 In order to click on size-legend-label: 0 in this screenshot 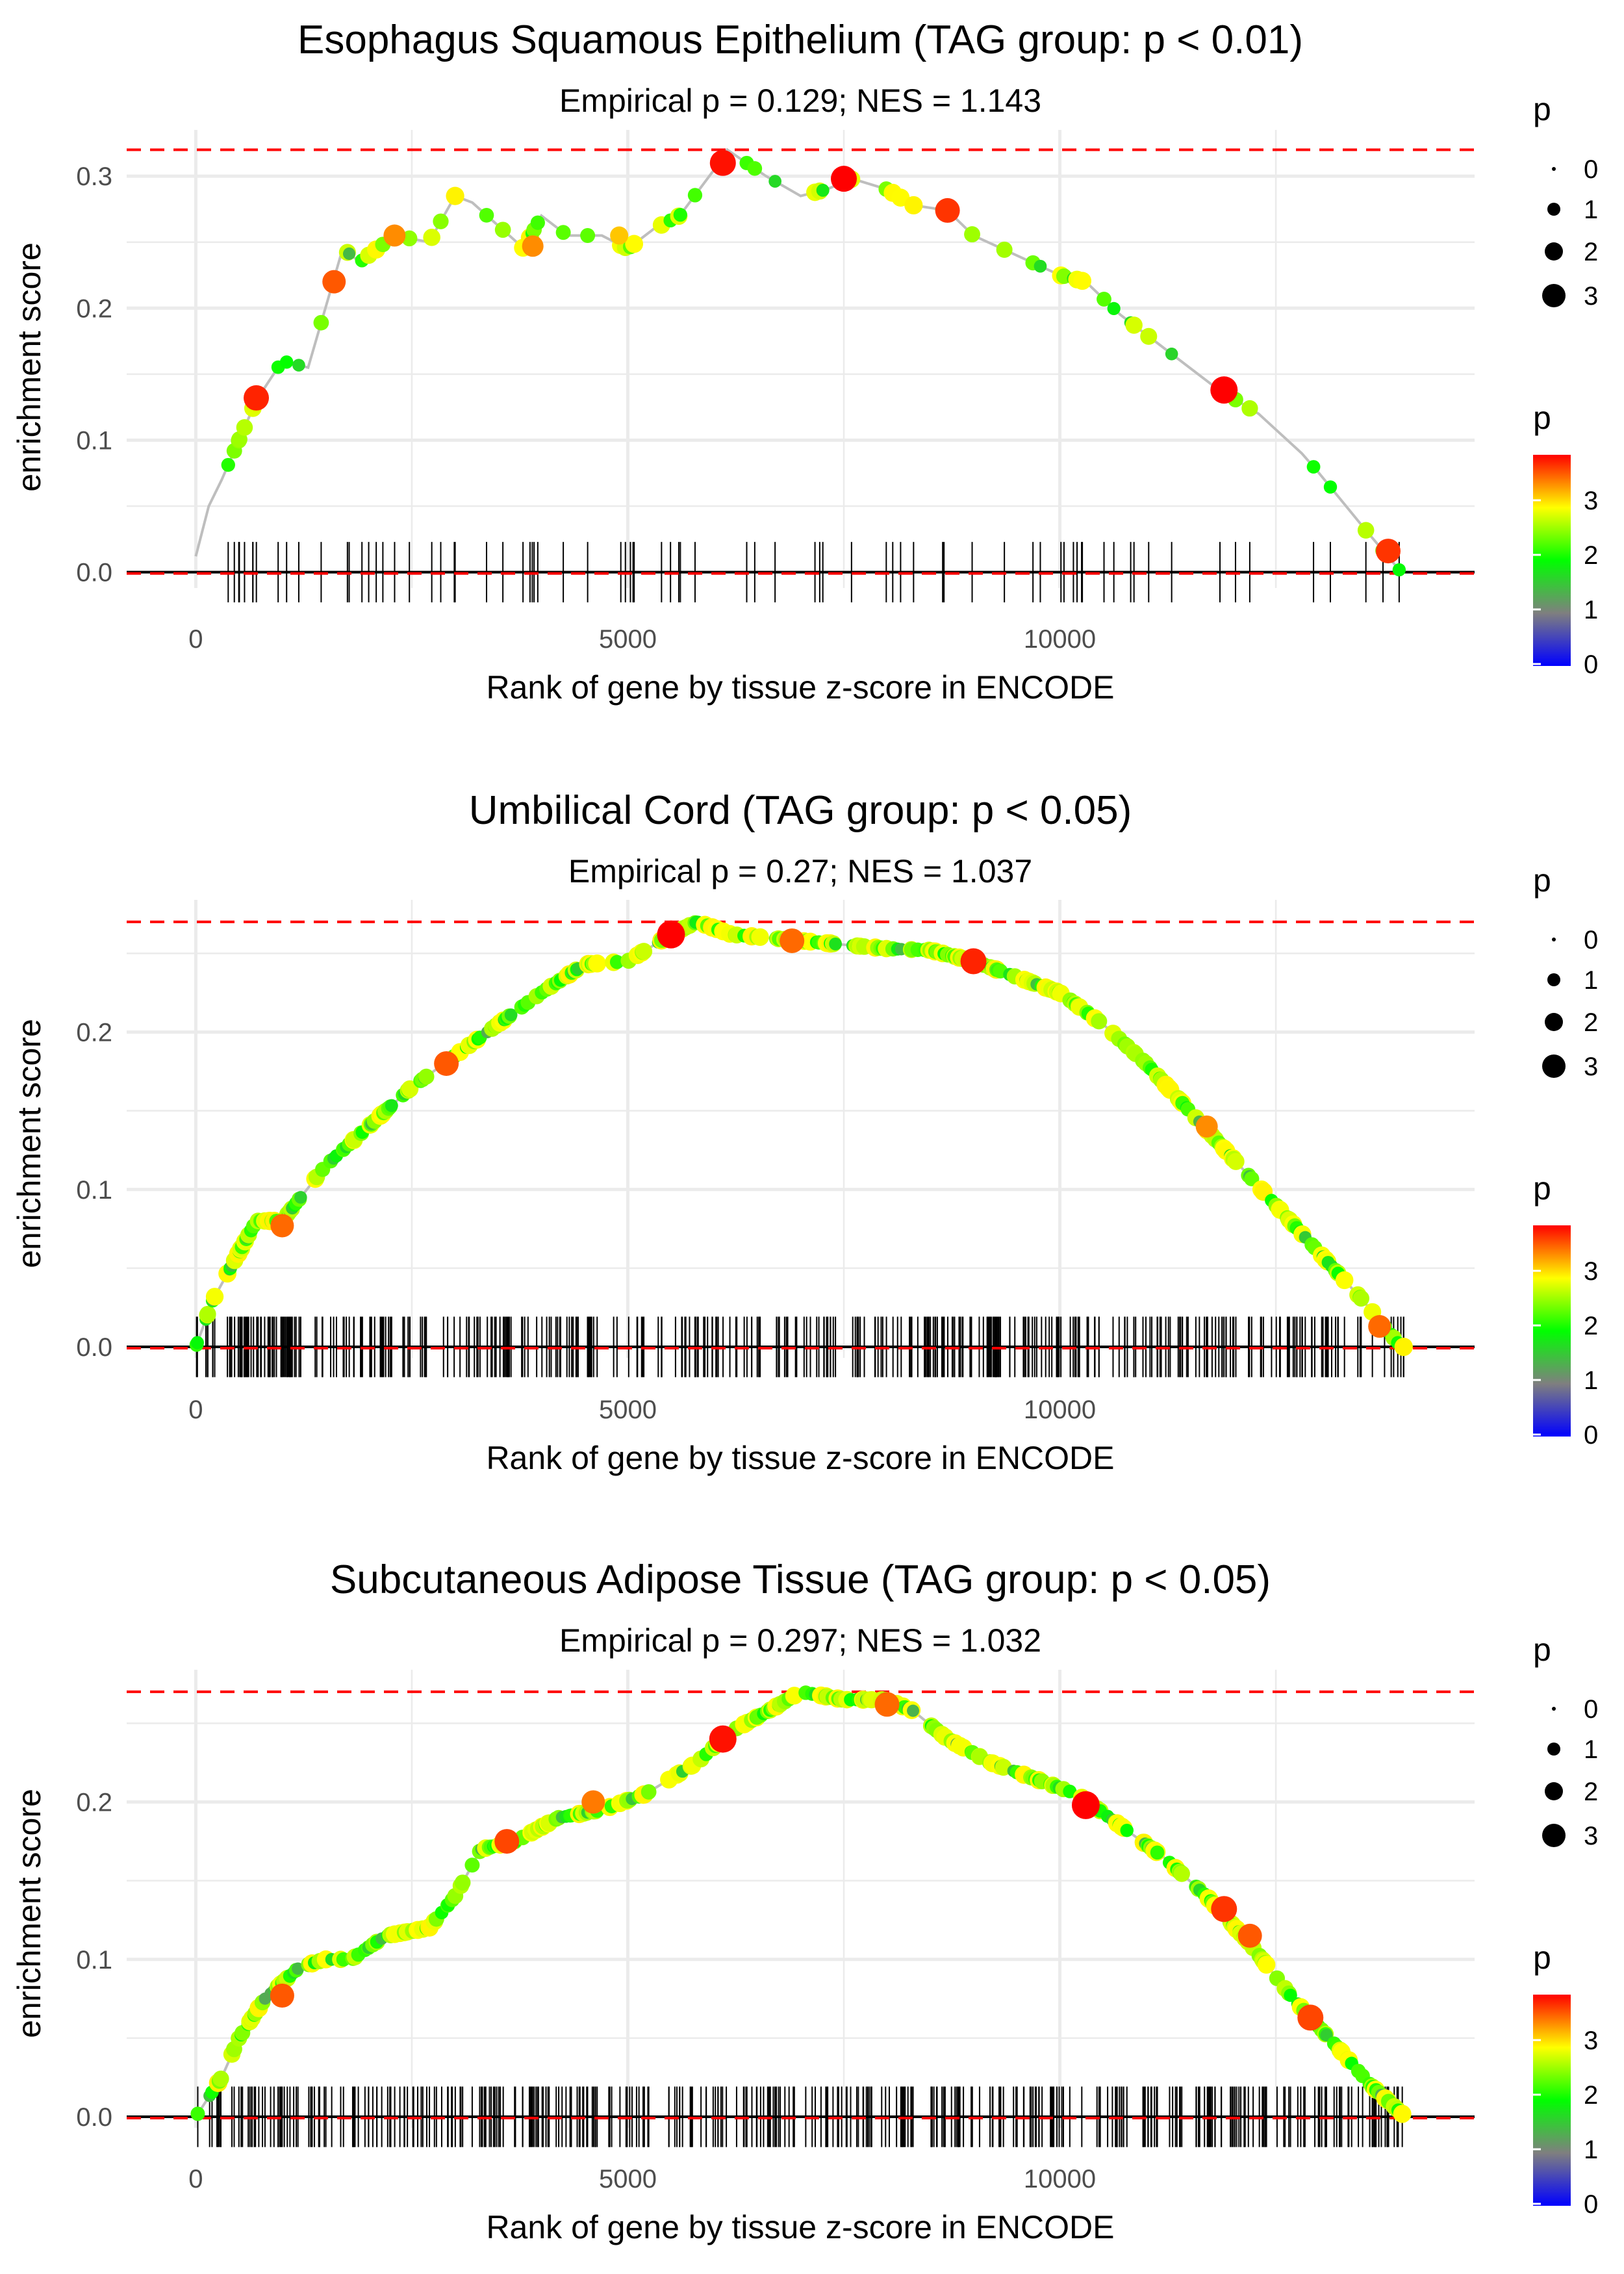, I will do `click(1591, 940)`.